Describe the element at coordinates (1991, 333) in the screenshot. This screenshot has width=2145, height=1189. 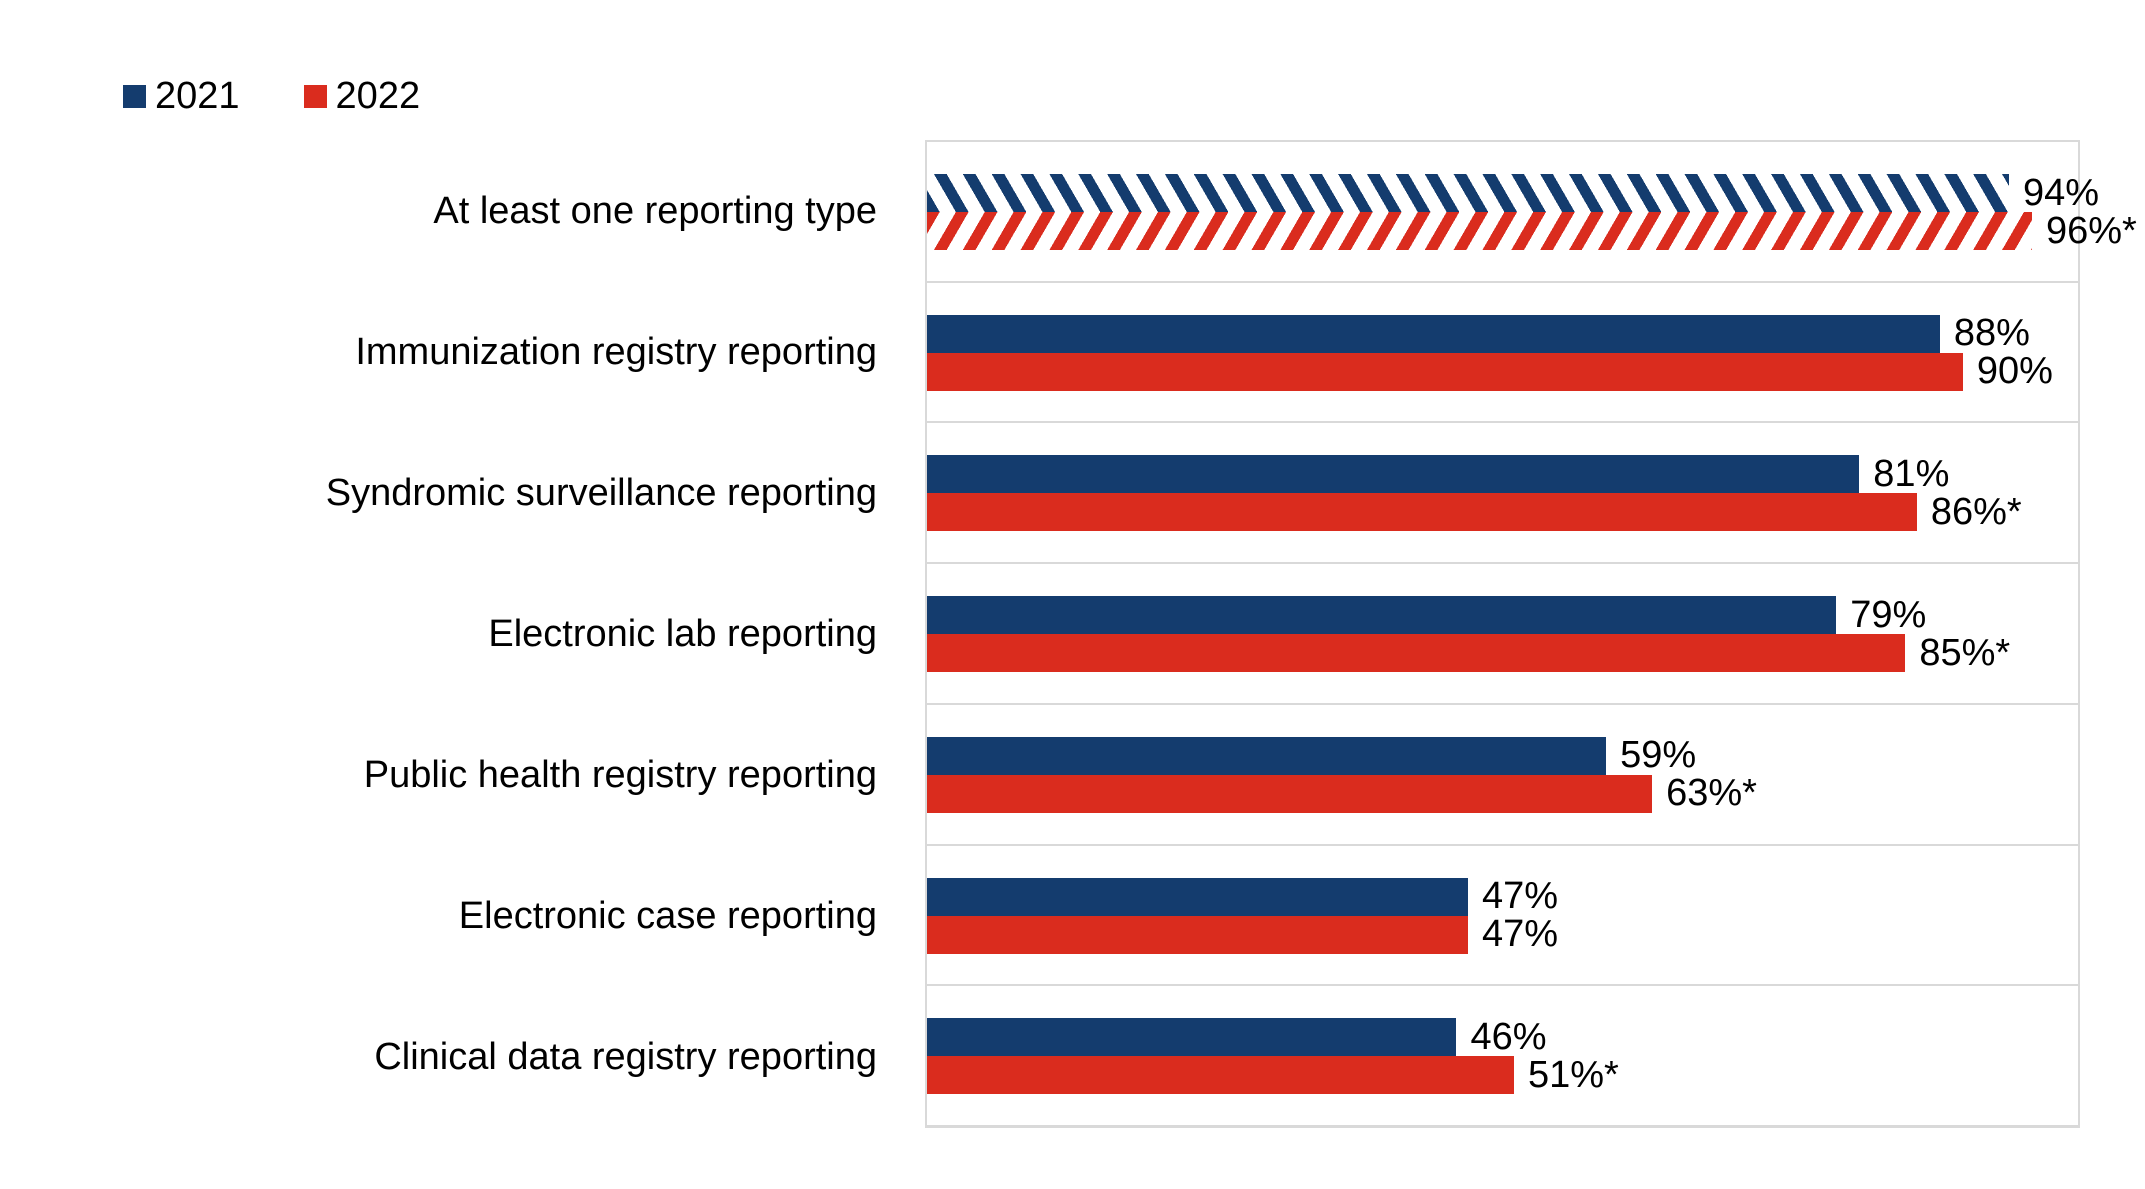
I see `value-label-2021-2: 88%` at that location.